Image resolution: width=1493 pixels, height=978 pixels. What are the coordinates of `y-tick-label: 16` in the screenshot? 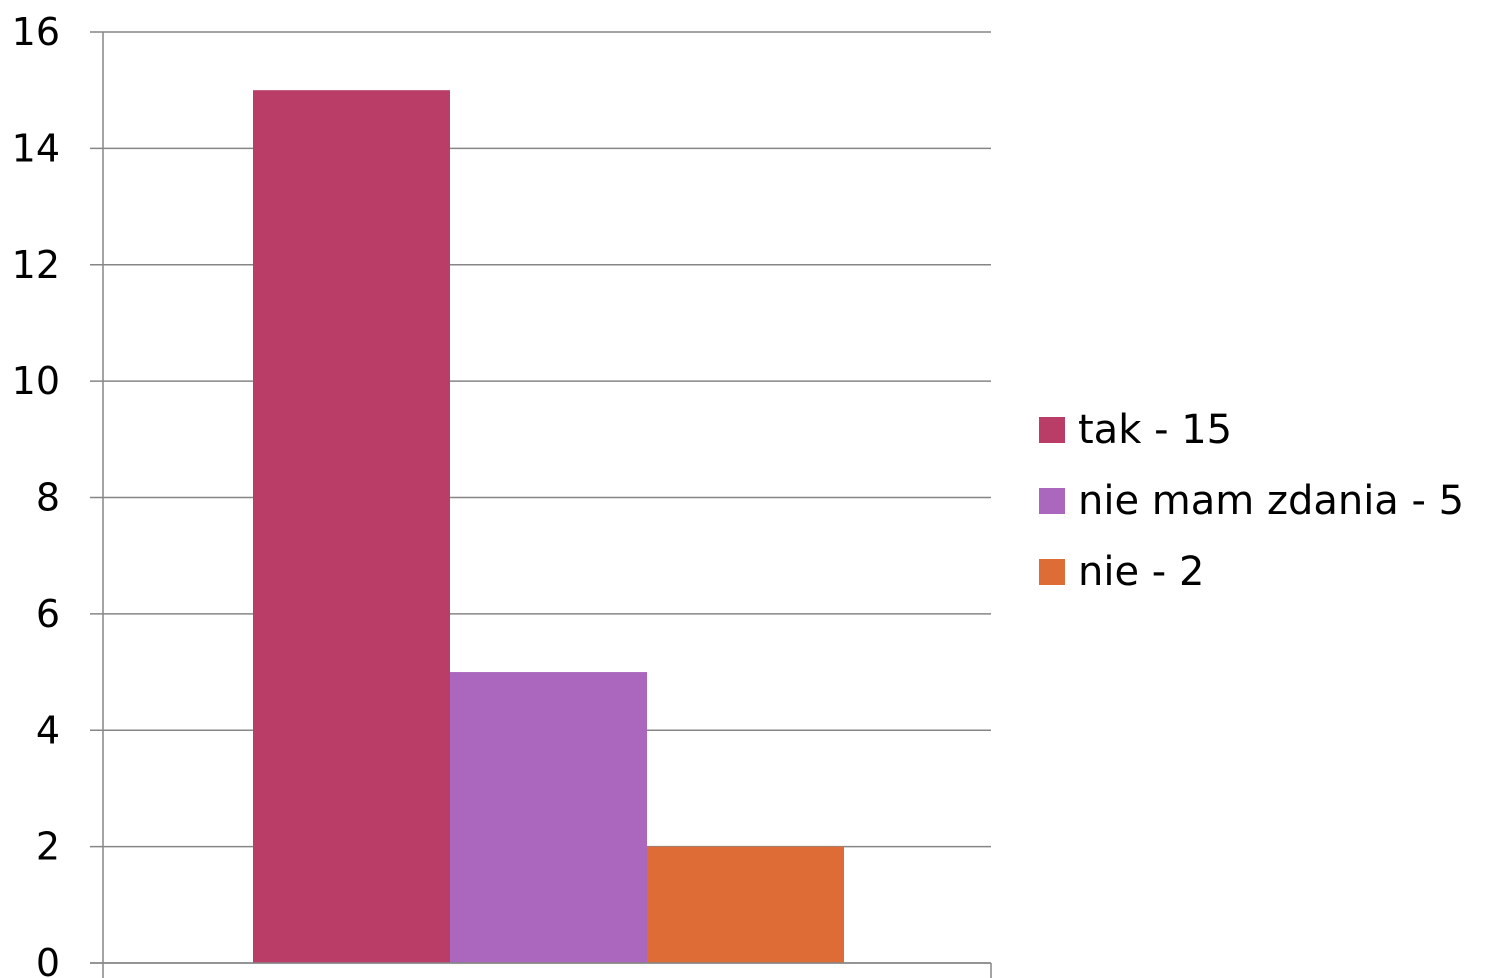 It's located at (36, 32).